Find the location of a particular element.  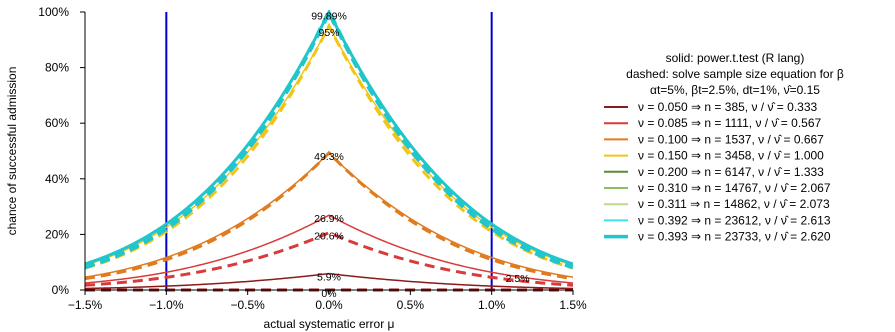

y-axis-title: chance of successful admission is located at coordinates (12, 151).